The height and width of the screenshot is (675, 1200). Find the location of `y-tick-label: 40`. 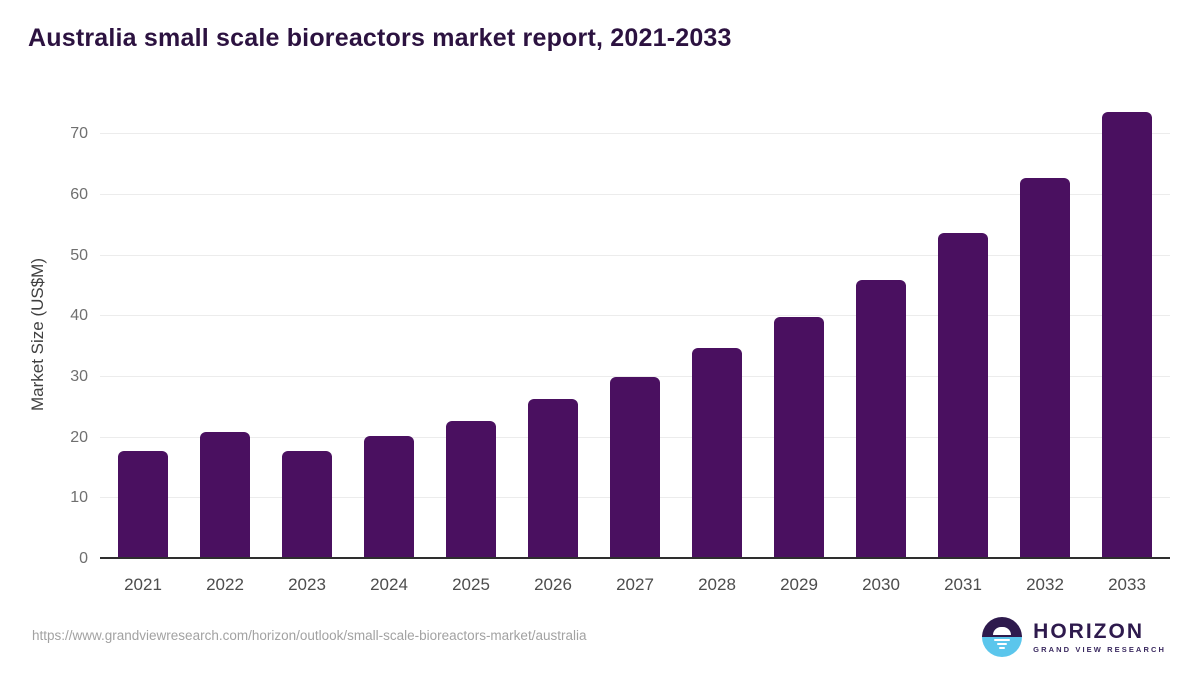

y-tick-label: 40 is located at coordinates (79, 316).